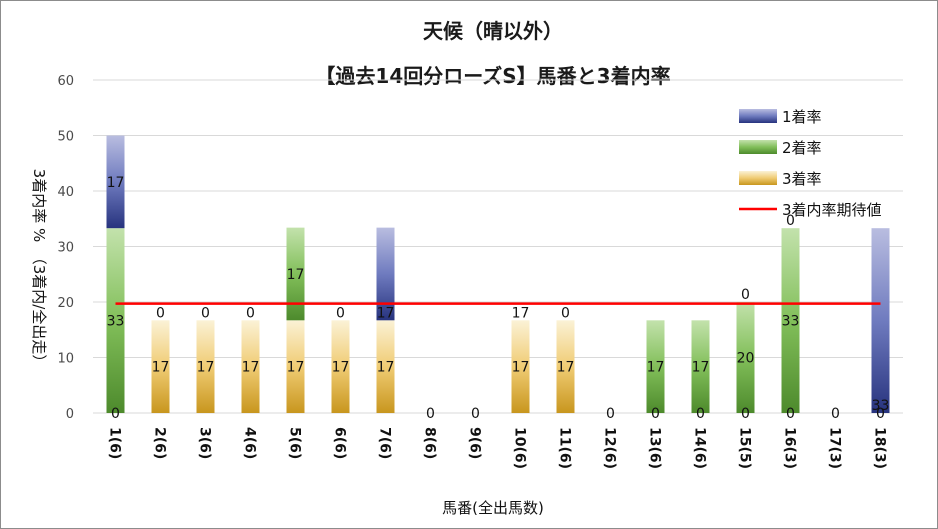 This screenshot has width=938, height=529. I want to click on y-tick-label: 0, so click(70, 414).